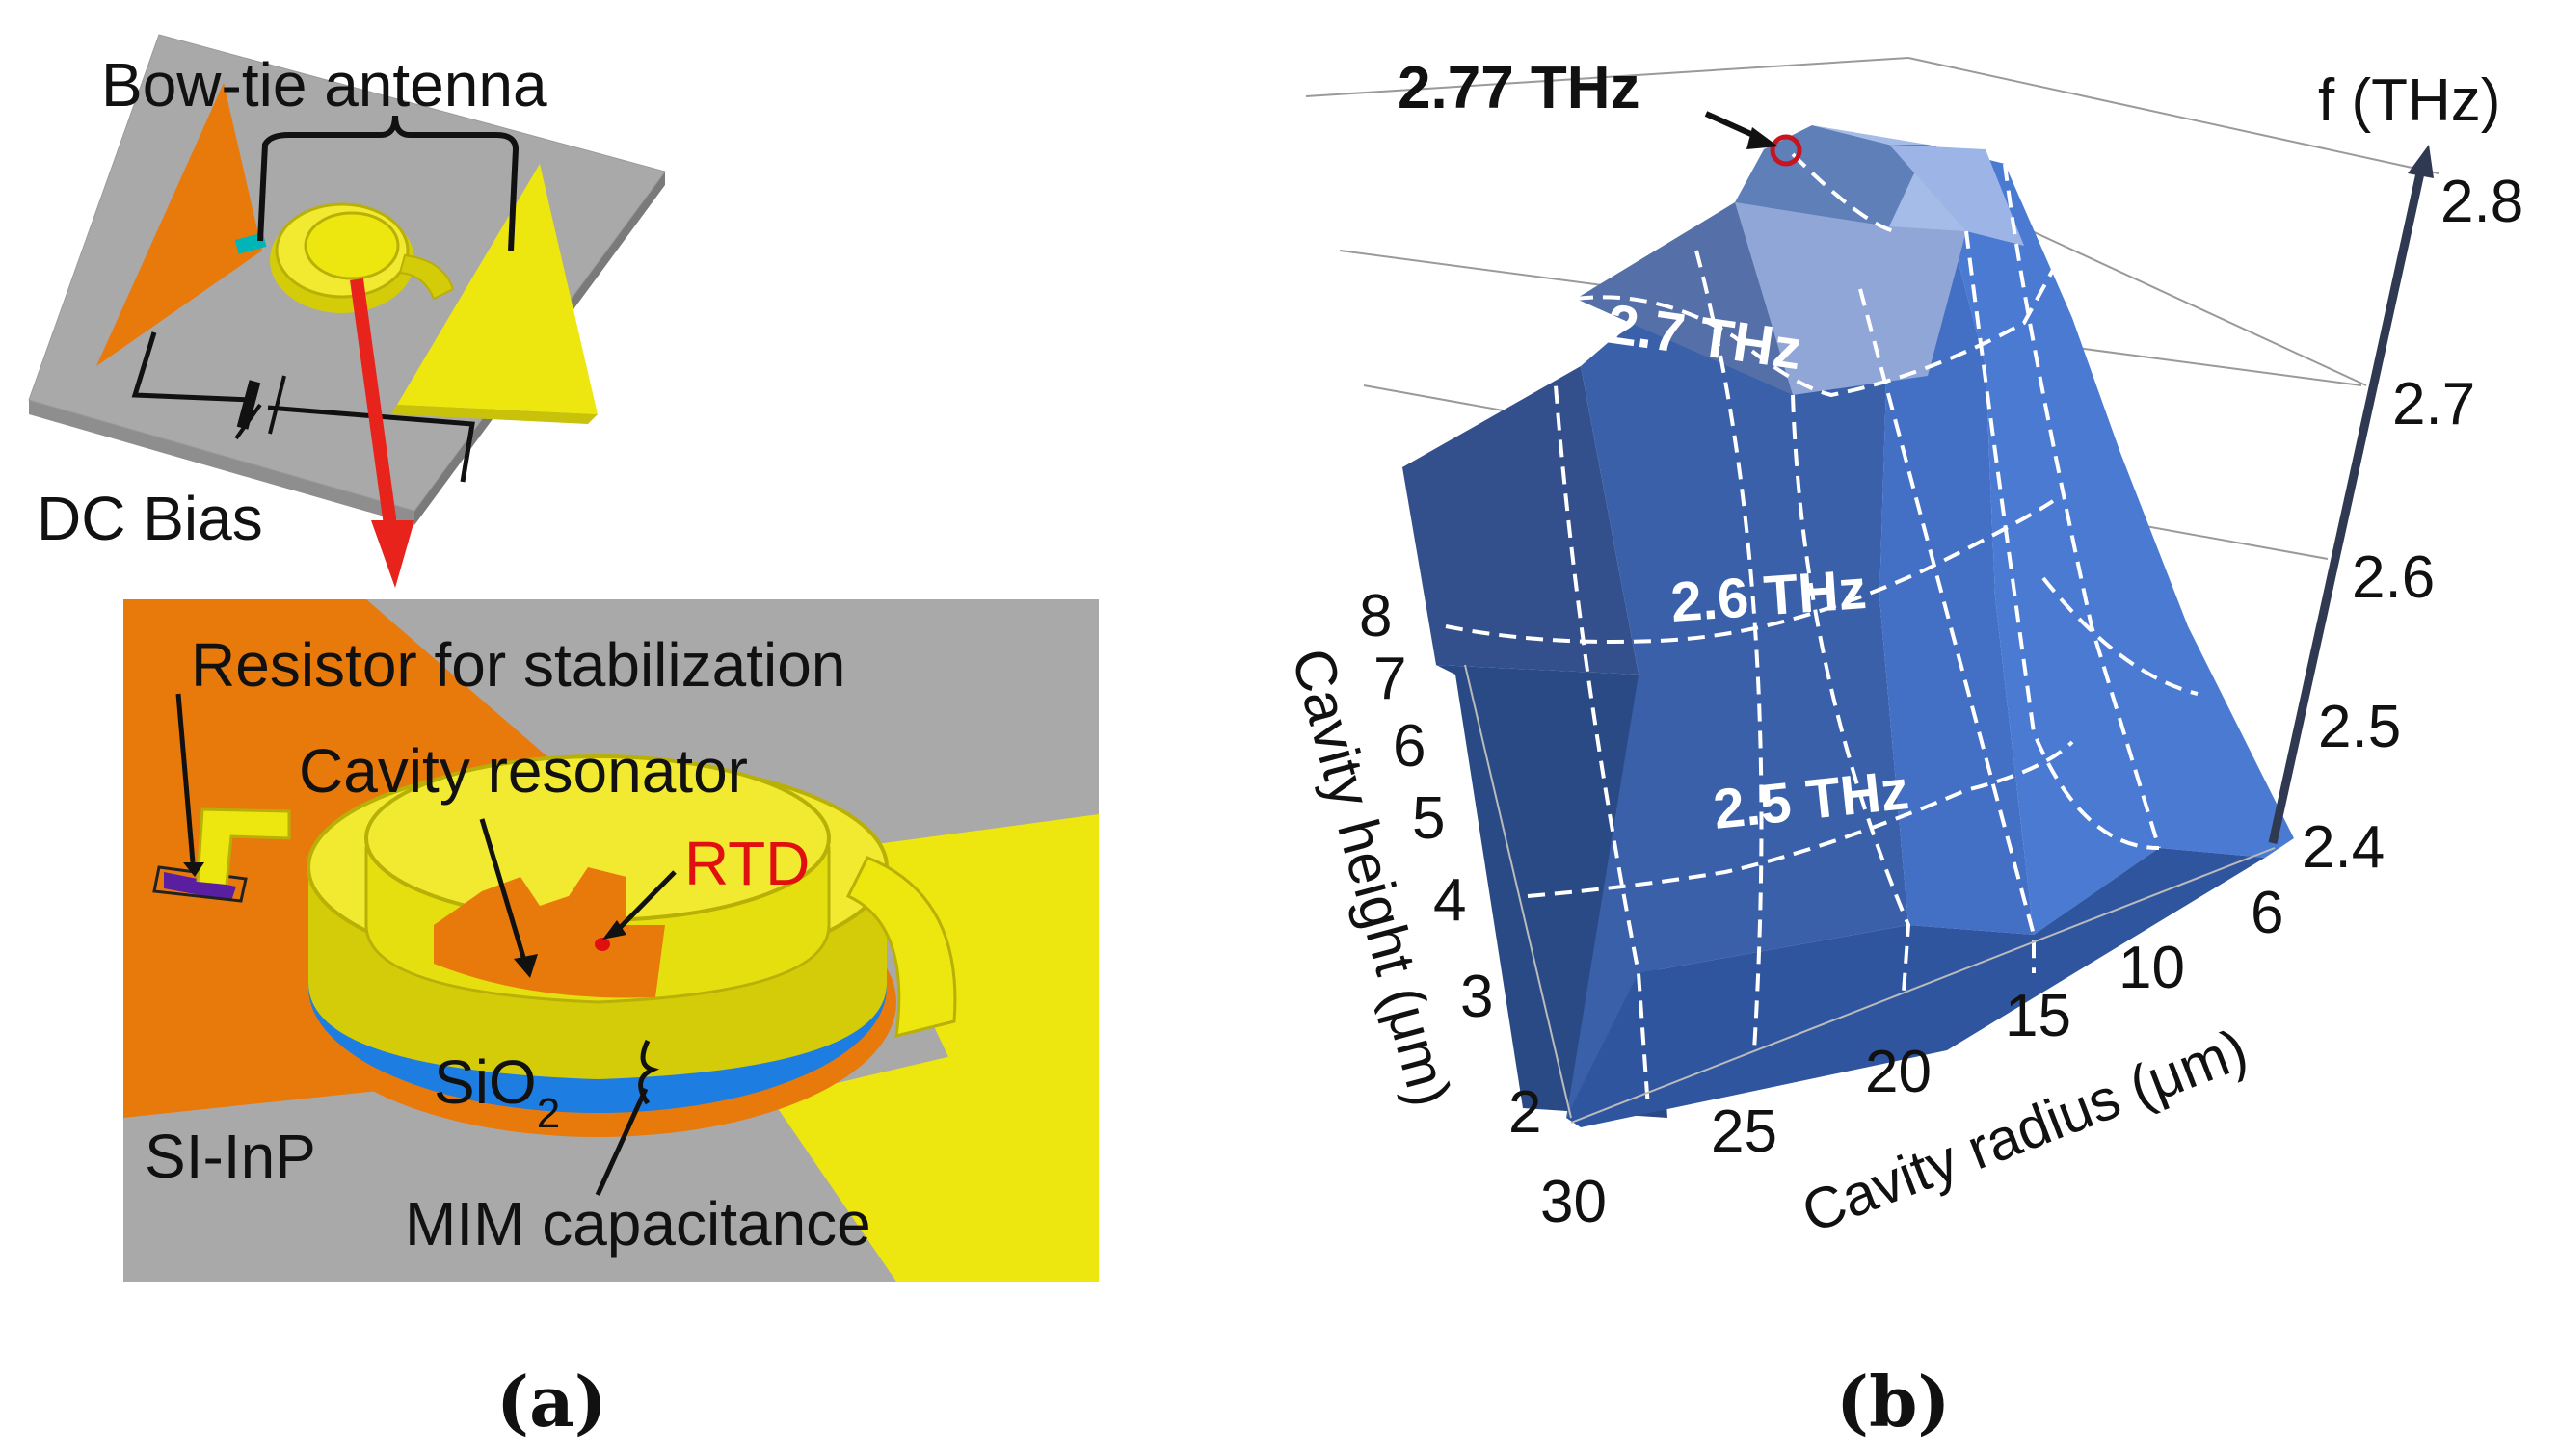 Image resolution: width=2559 pixels, height=1456 pixels. What do you see at coordinates (230, 1156) in the screenshot?
I see `si-inp-label: SI-InP` at bounding box center [230, 1156].